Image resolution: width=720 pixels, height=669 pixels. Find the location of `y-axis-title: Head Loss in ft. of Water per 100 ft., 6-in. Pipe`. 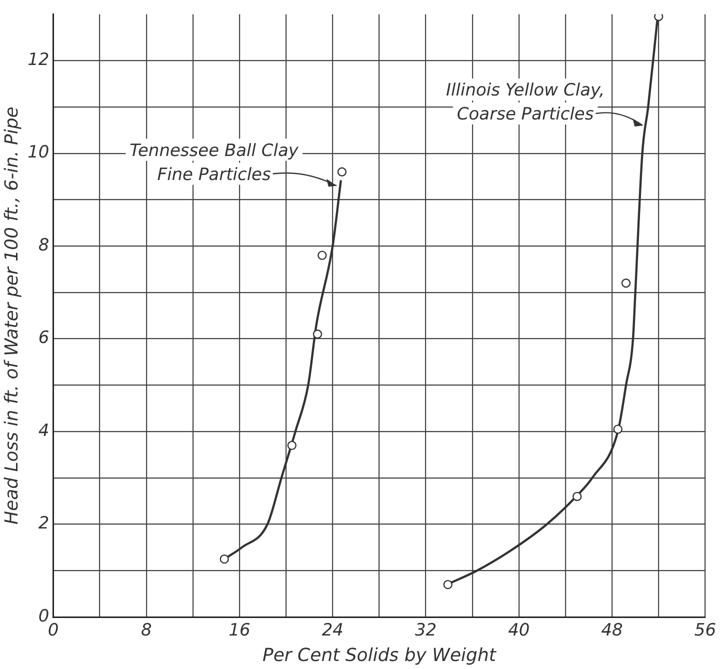

y-axis-title: Head Loss in ft. of Water per 100 ft., 6-in. Pipe is located at coordinates (11, 315).